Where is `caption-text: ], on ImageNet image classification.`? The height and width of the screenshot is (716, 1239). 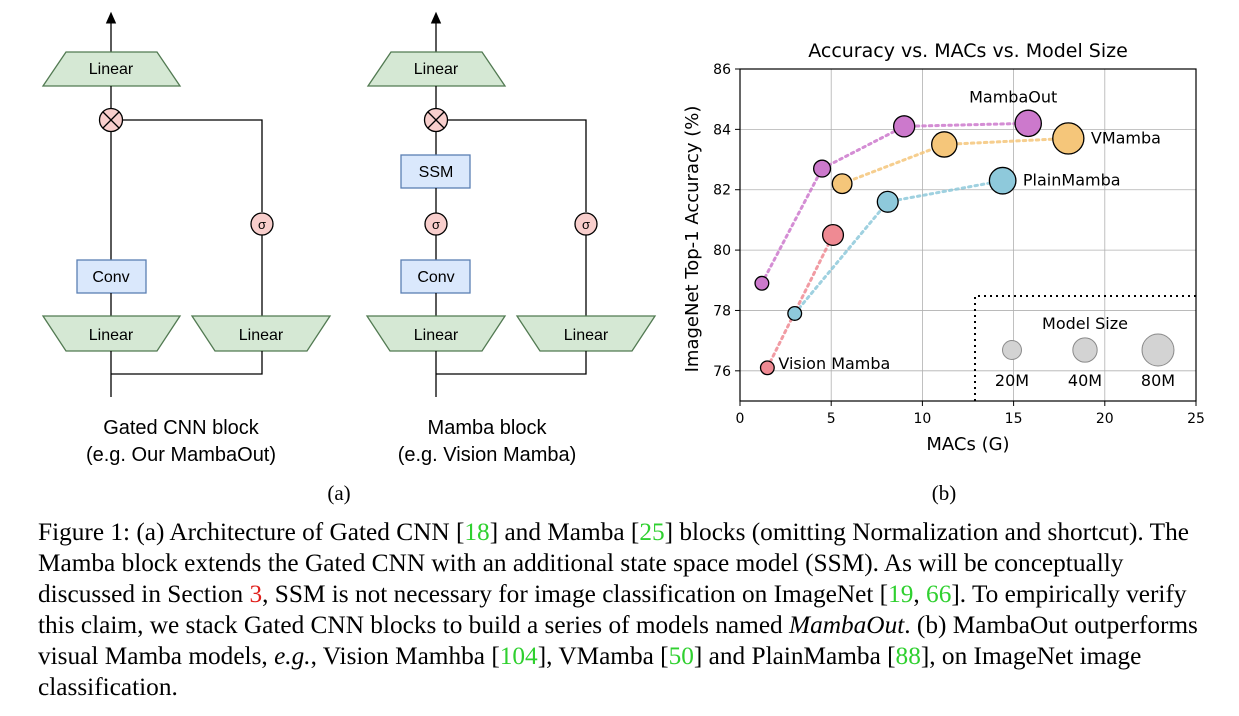
caption-text: ], on ImageNet image classification. is located at coordinates (590, 671).